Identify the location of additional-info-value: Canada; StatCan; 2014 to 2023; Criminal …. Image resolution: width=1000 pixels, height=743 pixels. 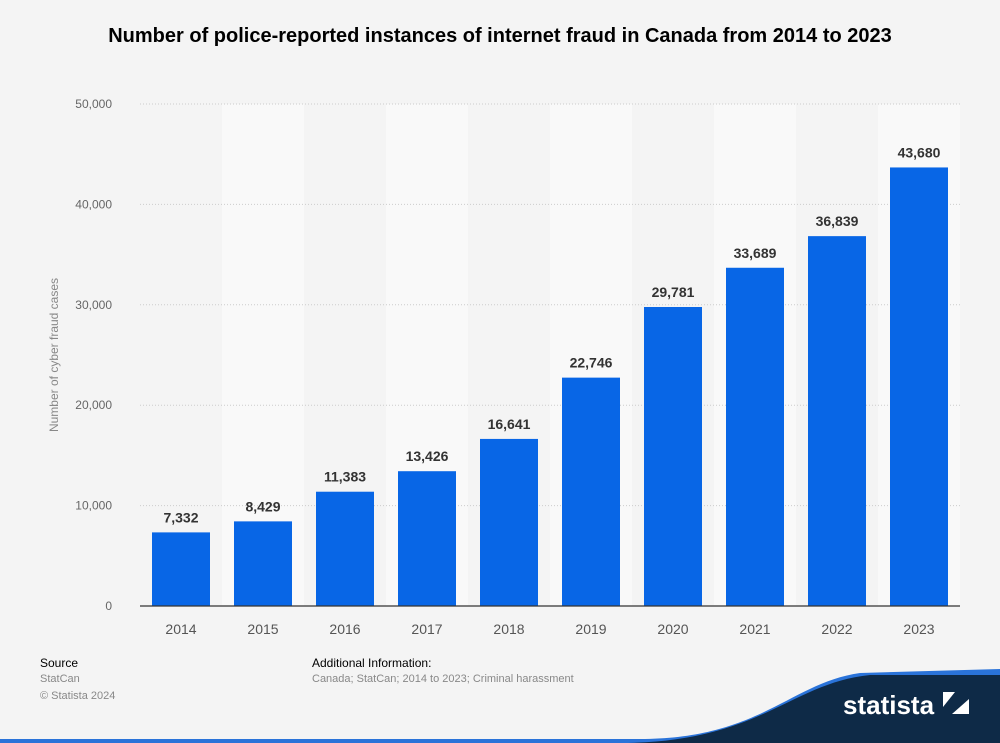
(443, 679).